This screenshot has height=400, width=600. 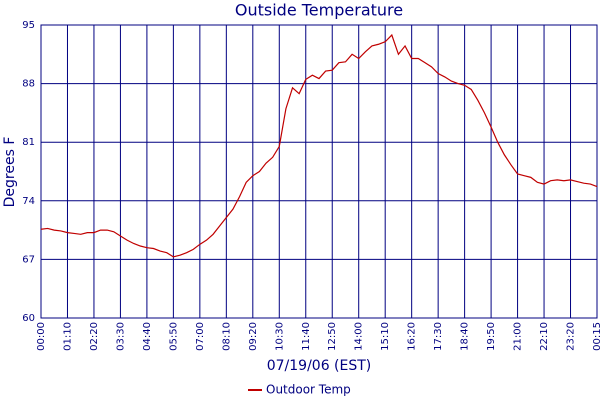 I want to click on legend-label: Outdoor Temp, so click(x=308, y=390).